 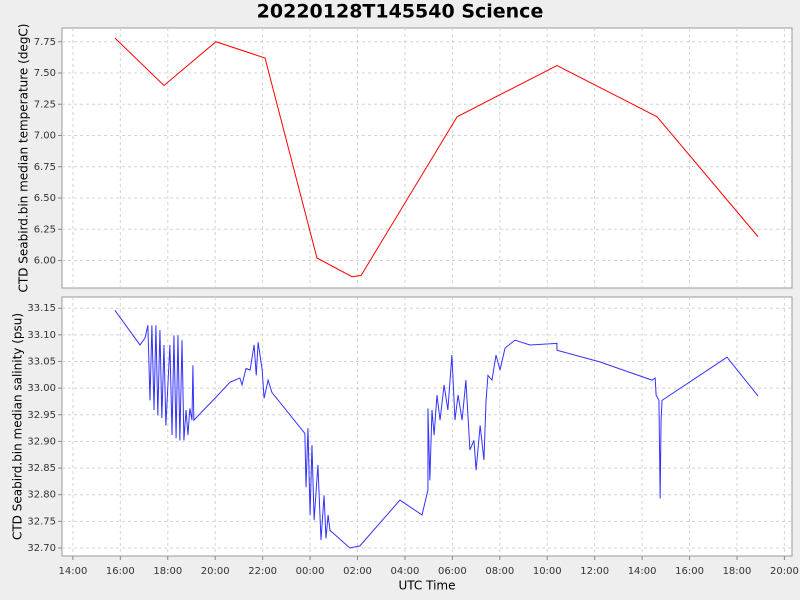 I want to click on x-tick-label: 06:00, so click(x=452, y=571).